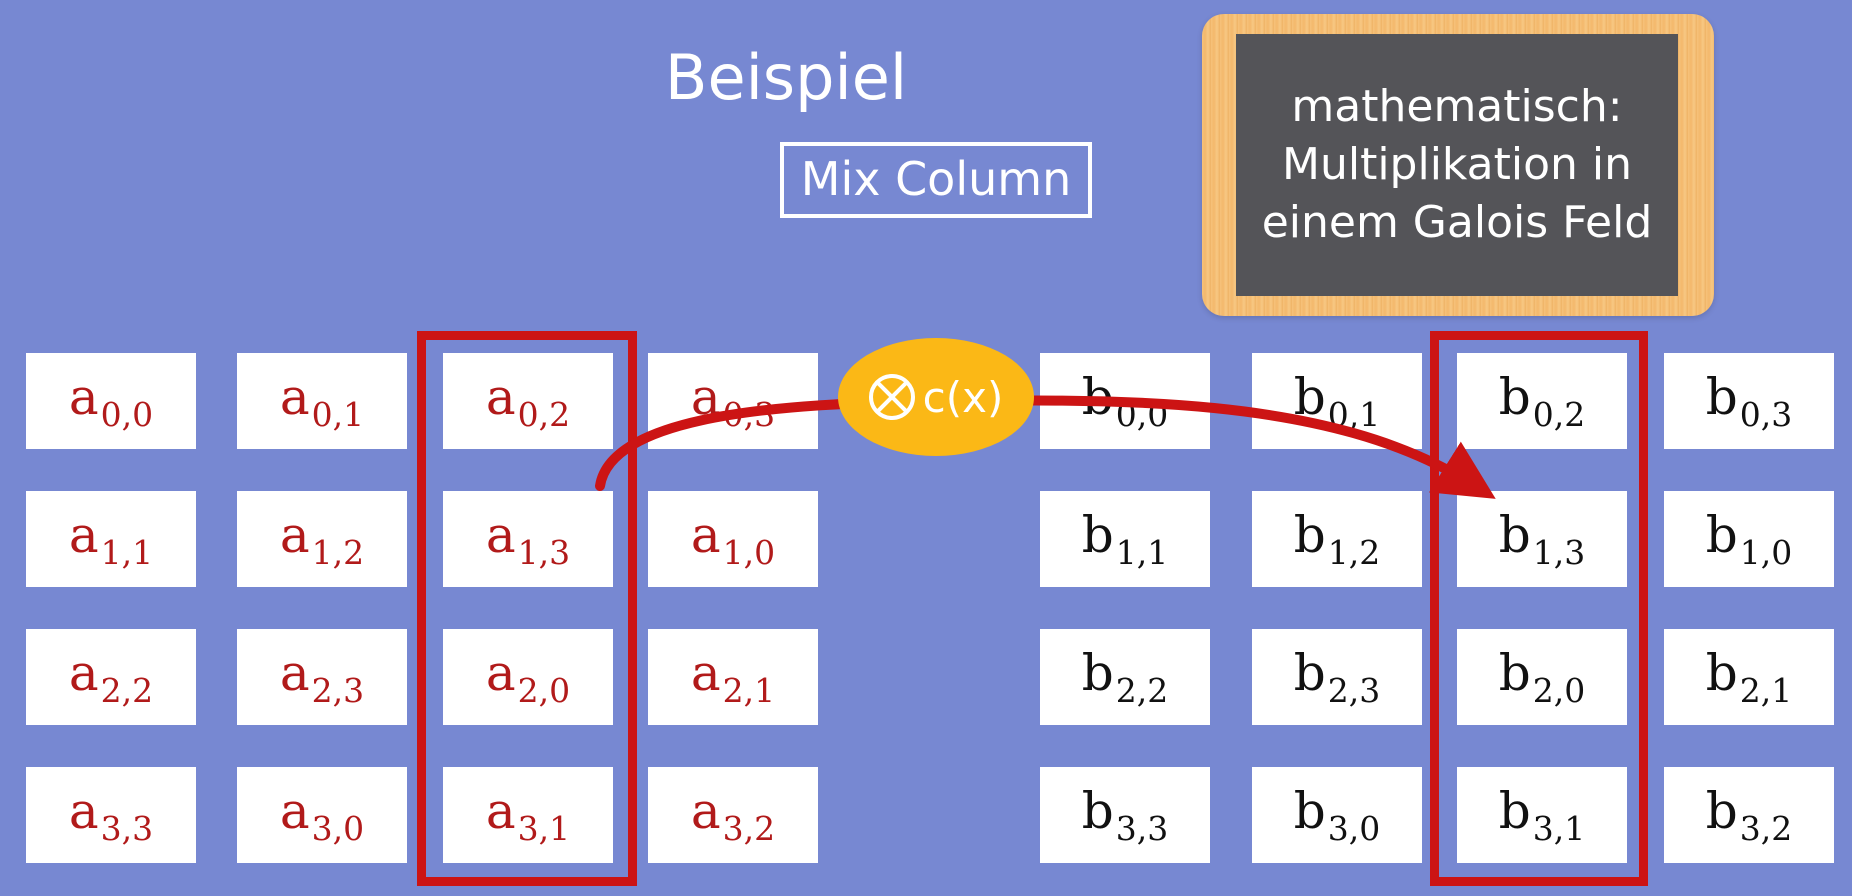 This screenshot has height=896, width=1852. I want to click on cell-label: a2,0, so click(528, 677).